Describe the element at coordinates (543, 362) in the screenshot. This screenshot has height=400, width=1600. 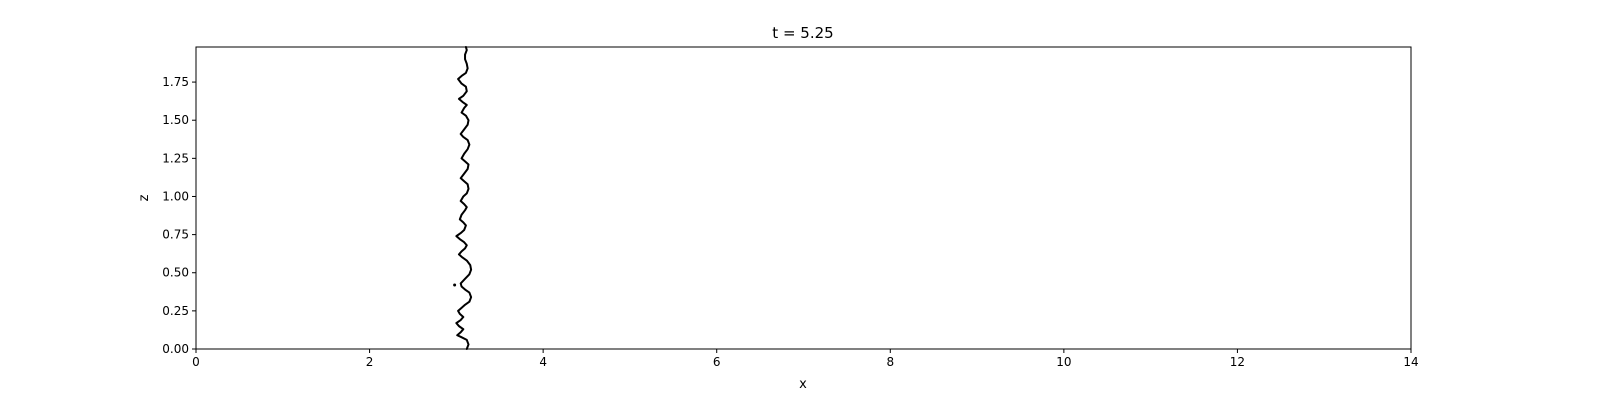
I see `x-tick-label: 4` at that location.